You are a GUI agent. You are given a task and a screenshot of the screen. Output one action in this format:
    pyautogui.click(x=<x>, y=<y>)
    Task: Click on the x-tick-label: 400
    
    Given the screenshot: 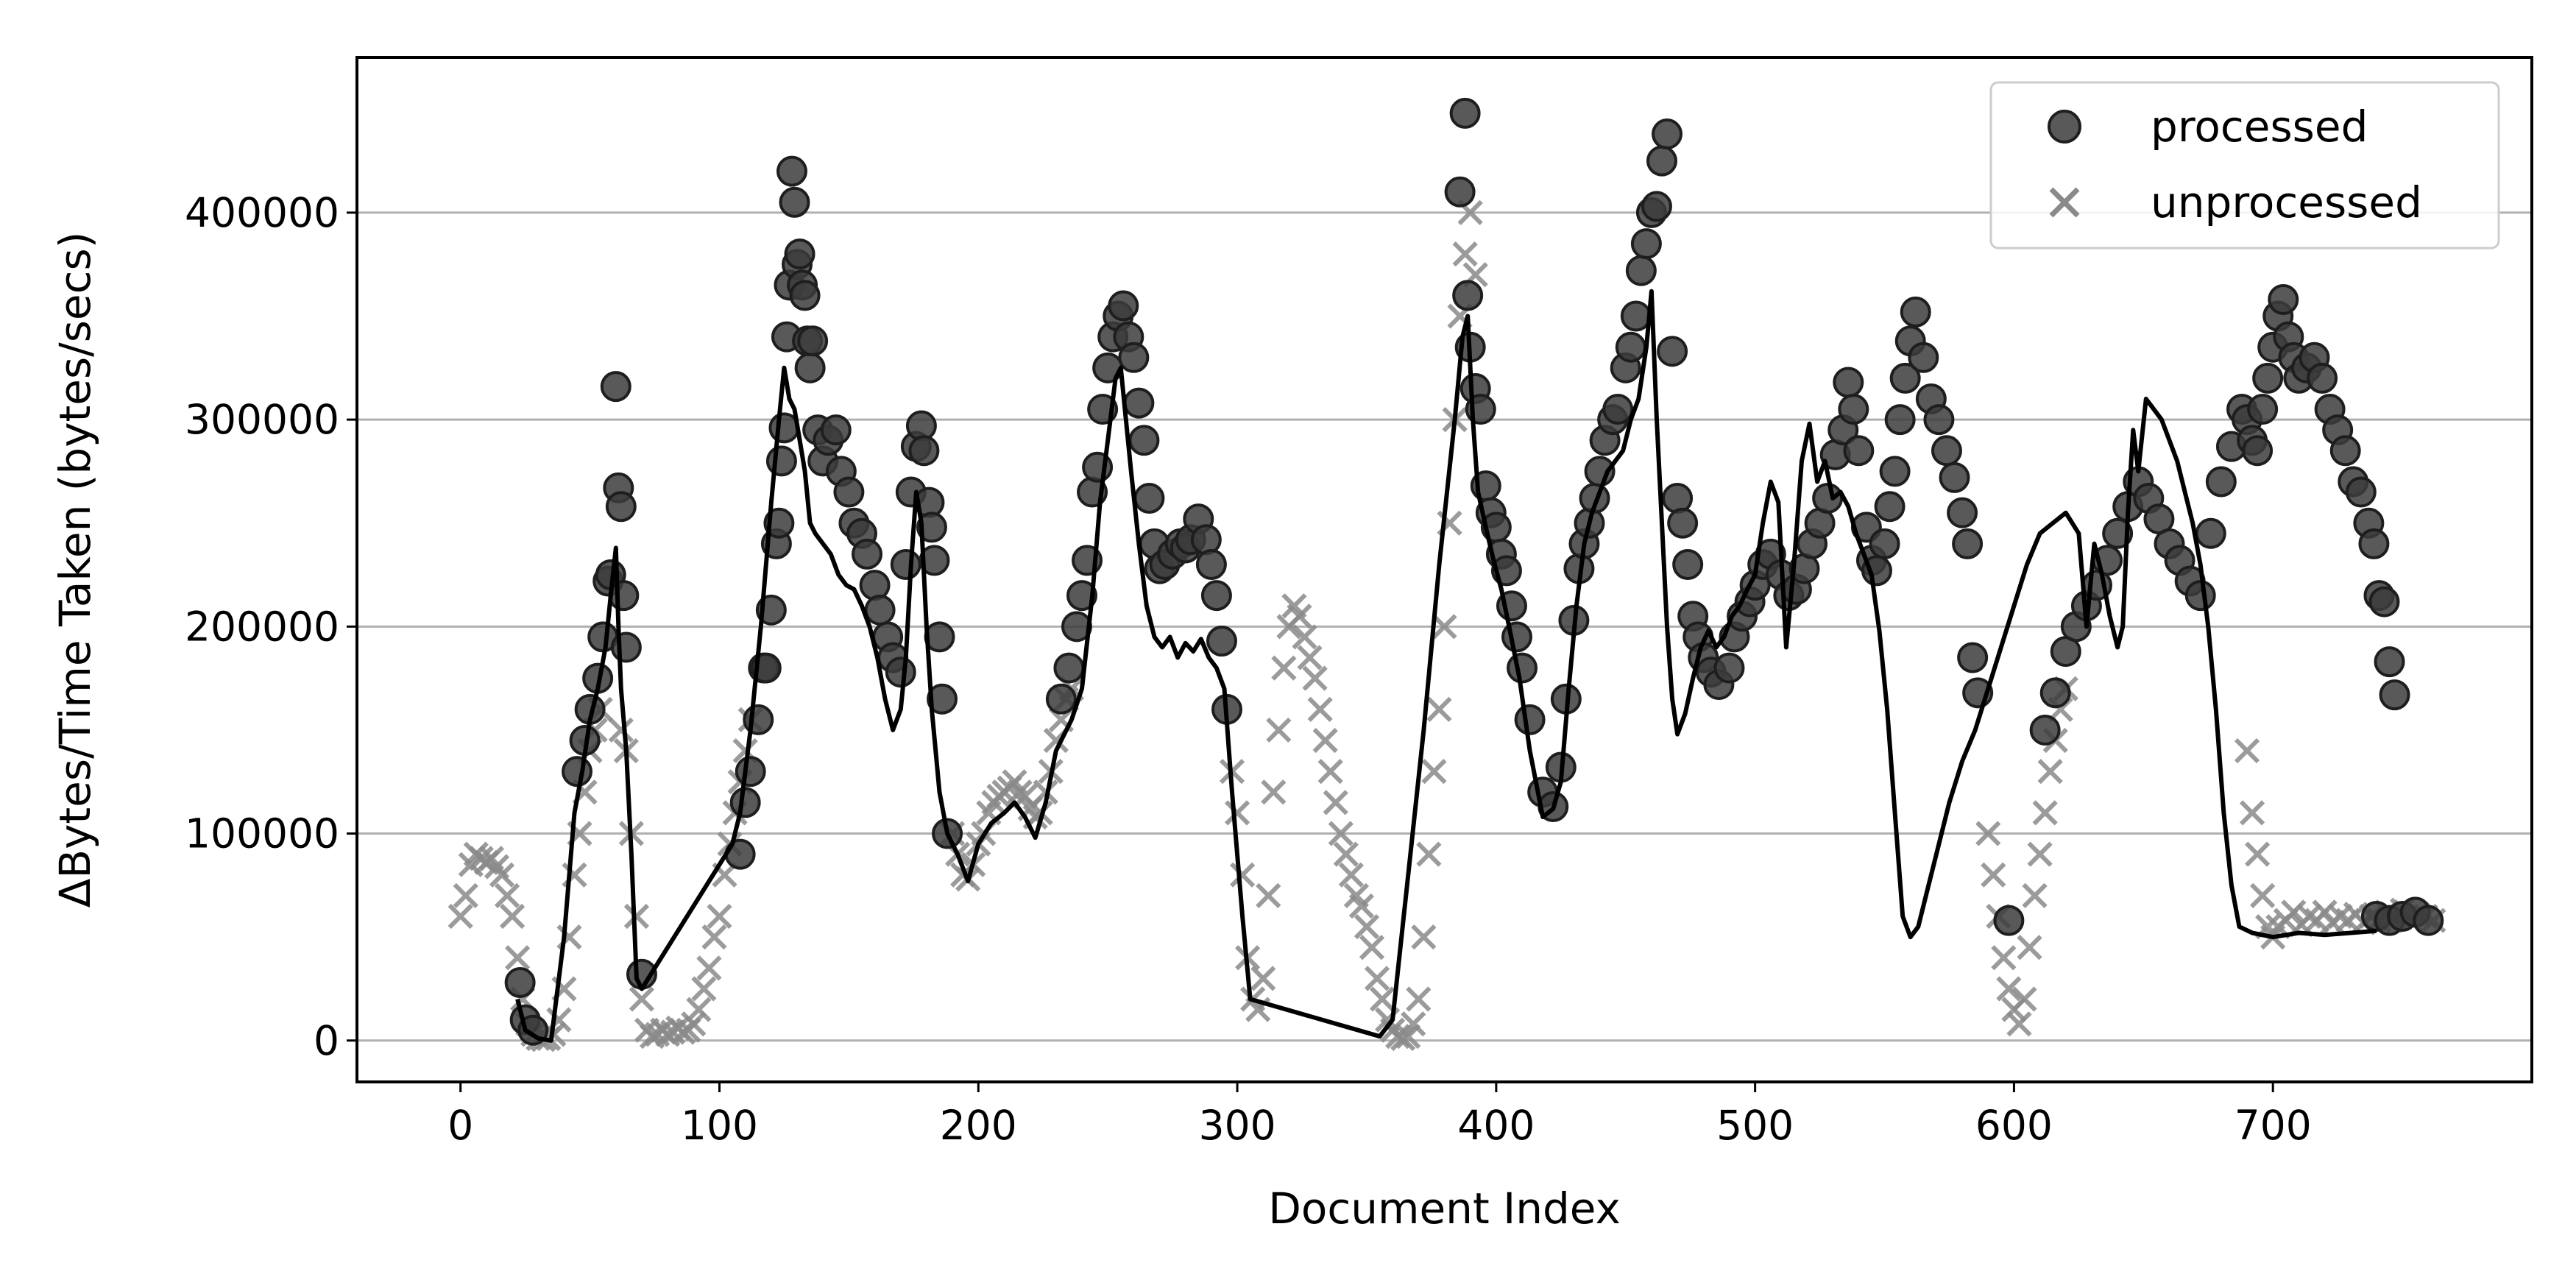 What is the action you would take?
    pyautogui.click(x=1496, y=1125)
    